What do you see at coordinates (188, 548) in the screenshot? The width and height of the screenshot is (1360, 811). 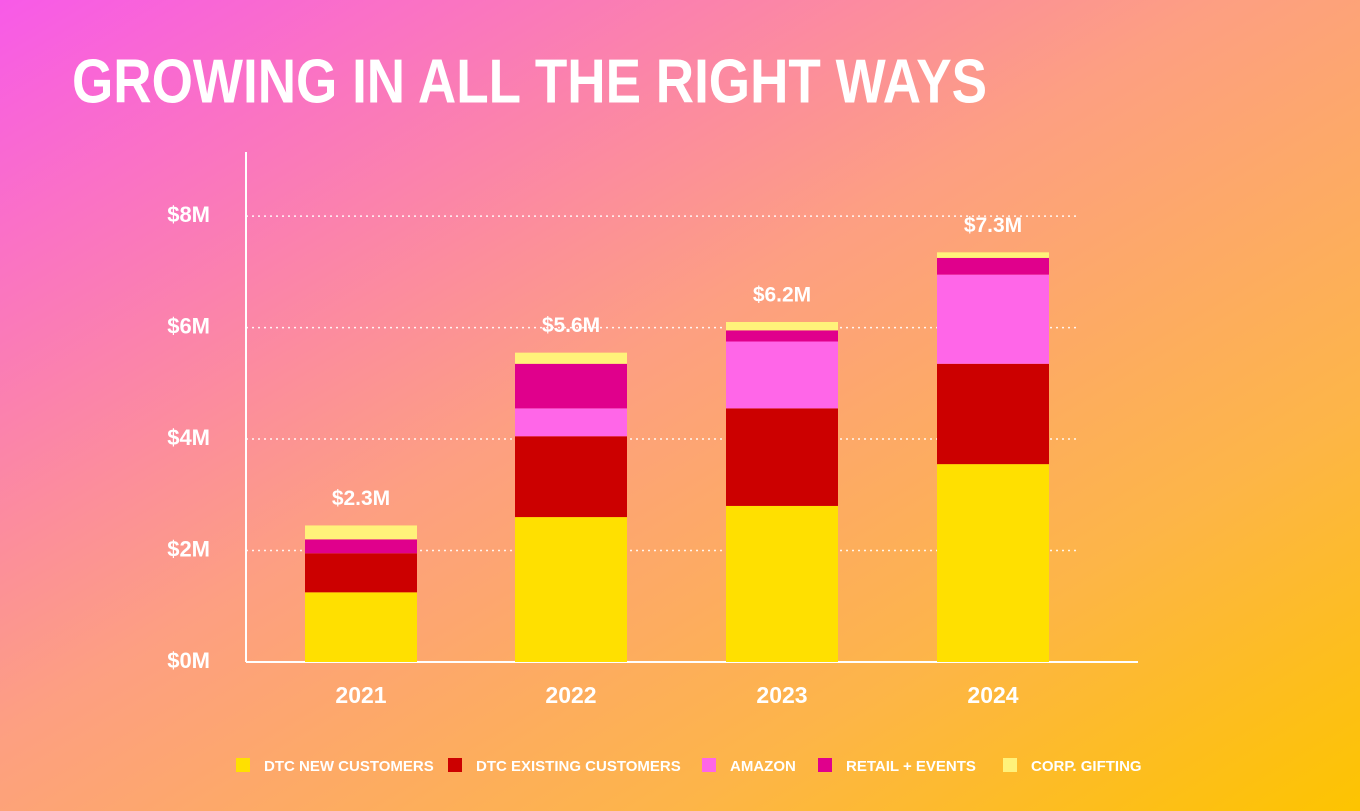 I see `y-tick-label: $2M` at bounding box center [188, 548].